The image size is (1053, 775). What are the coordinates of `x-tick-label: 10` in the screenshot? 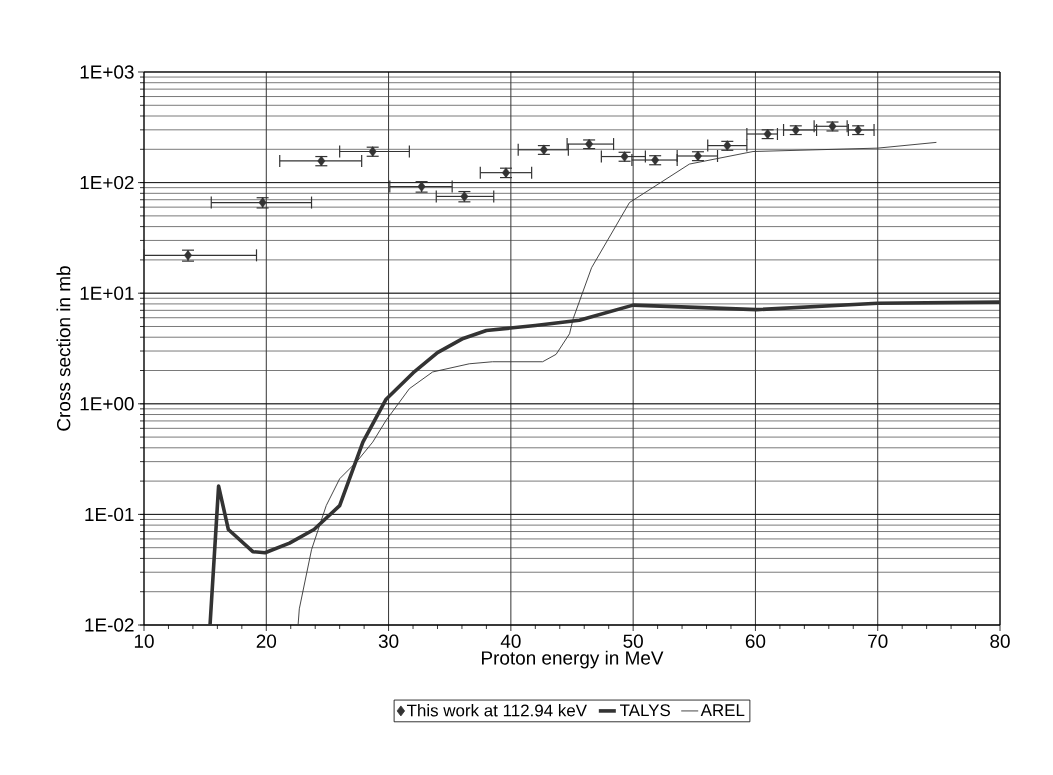 It's located at (144, 641).